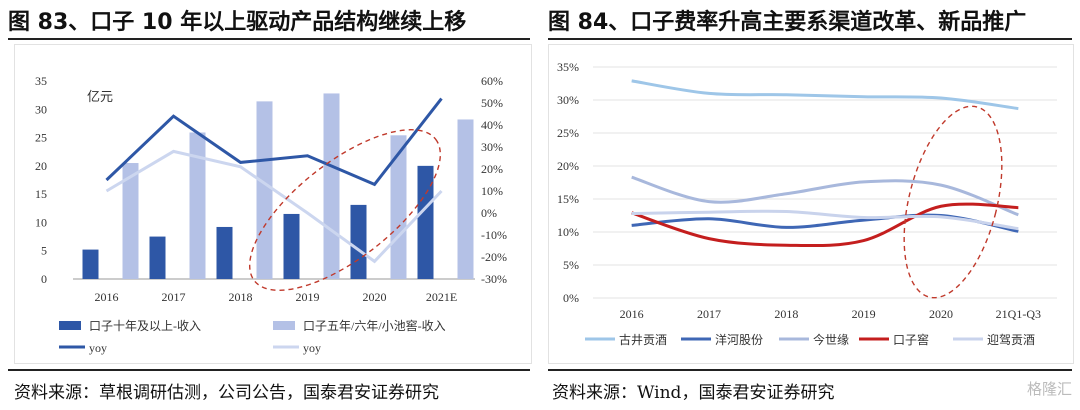  What do you see at coordinates (226, 393) in the screenshot?
I see `left-source-note: 资料来源：草根调研估测，公司公告，国泰君安证券研究` at bounding box center [226, 393].